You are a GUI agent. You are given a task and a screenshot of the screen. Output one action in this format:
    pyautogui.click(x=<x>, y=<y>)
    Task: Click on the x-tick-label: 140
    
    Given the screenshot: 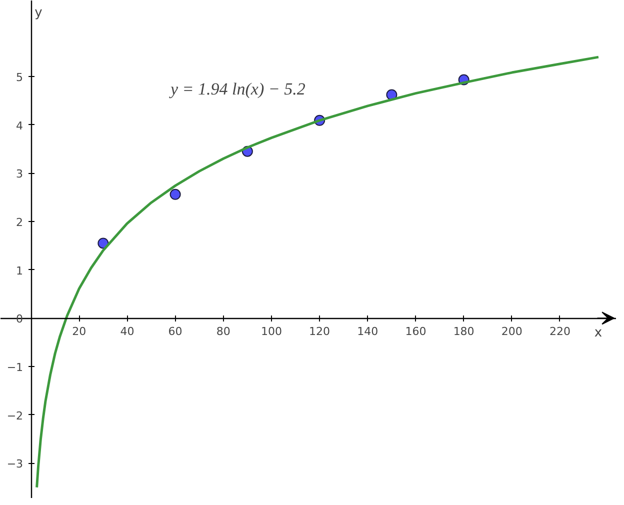 What is the action you would take?
    pyautogui.click(x=367, y=331)
    